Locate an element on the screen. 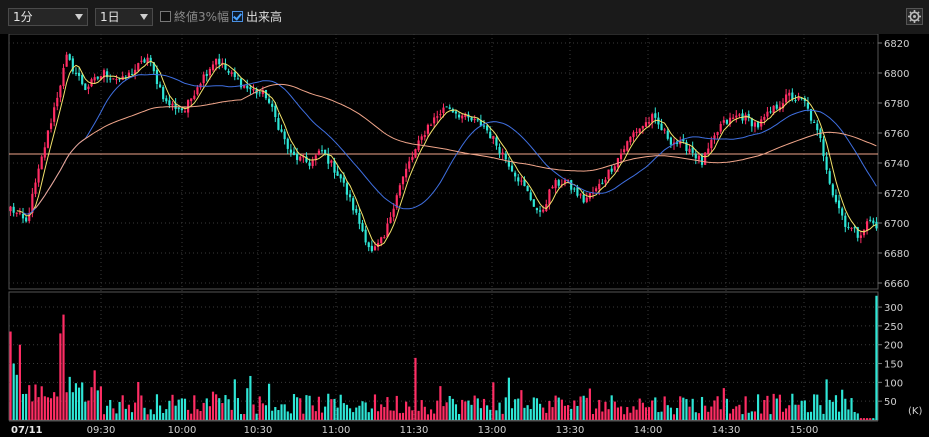 The height and width of the screenshot is (437, 929). price-tick-label: 6800 is located at coordinates (896, 74).